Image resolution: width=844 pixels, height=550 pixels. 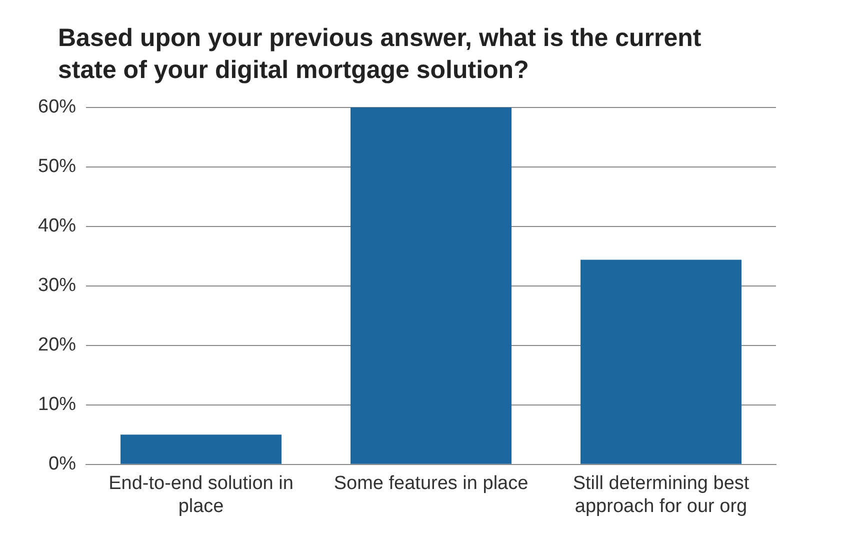 What do you see at coordinates (431, 483) in the screenshot?
I see `x-tick-label: Some features in place` at bounding box center [431, 483].